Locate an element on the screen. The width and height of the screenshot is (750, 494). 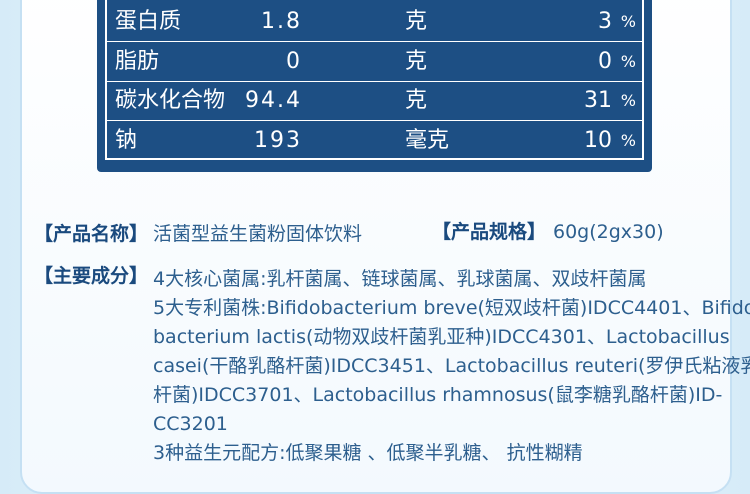
nrv: 0 is located at coordinates (605, 61).